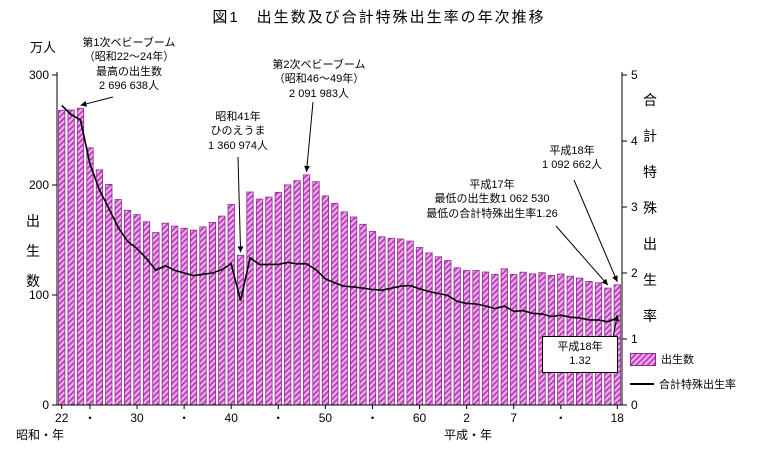  What do you see at coordinates (634, 339) in the screenshot?
I see `svg-text: 1` at bounding box center [634, 339].